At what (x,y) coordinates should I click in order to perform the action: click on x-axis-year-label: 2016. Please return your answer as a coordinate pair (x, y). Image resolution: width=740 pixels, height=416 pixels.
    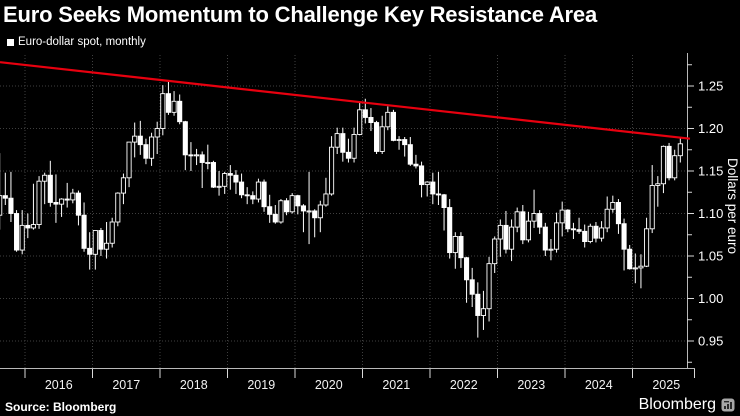
    Looking at the image, I should click on (59, 385).